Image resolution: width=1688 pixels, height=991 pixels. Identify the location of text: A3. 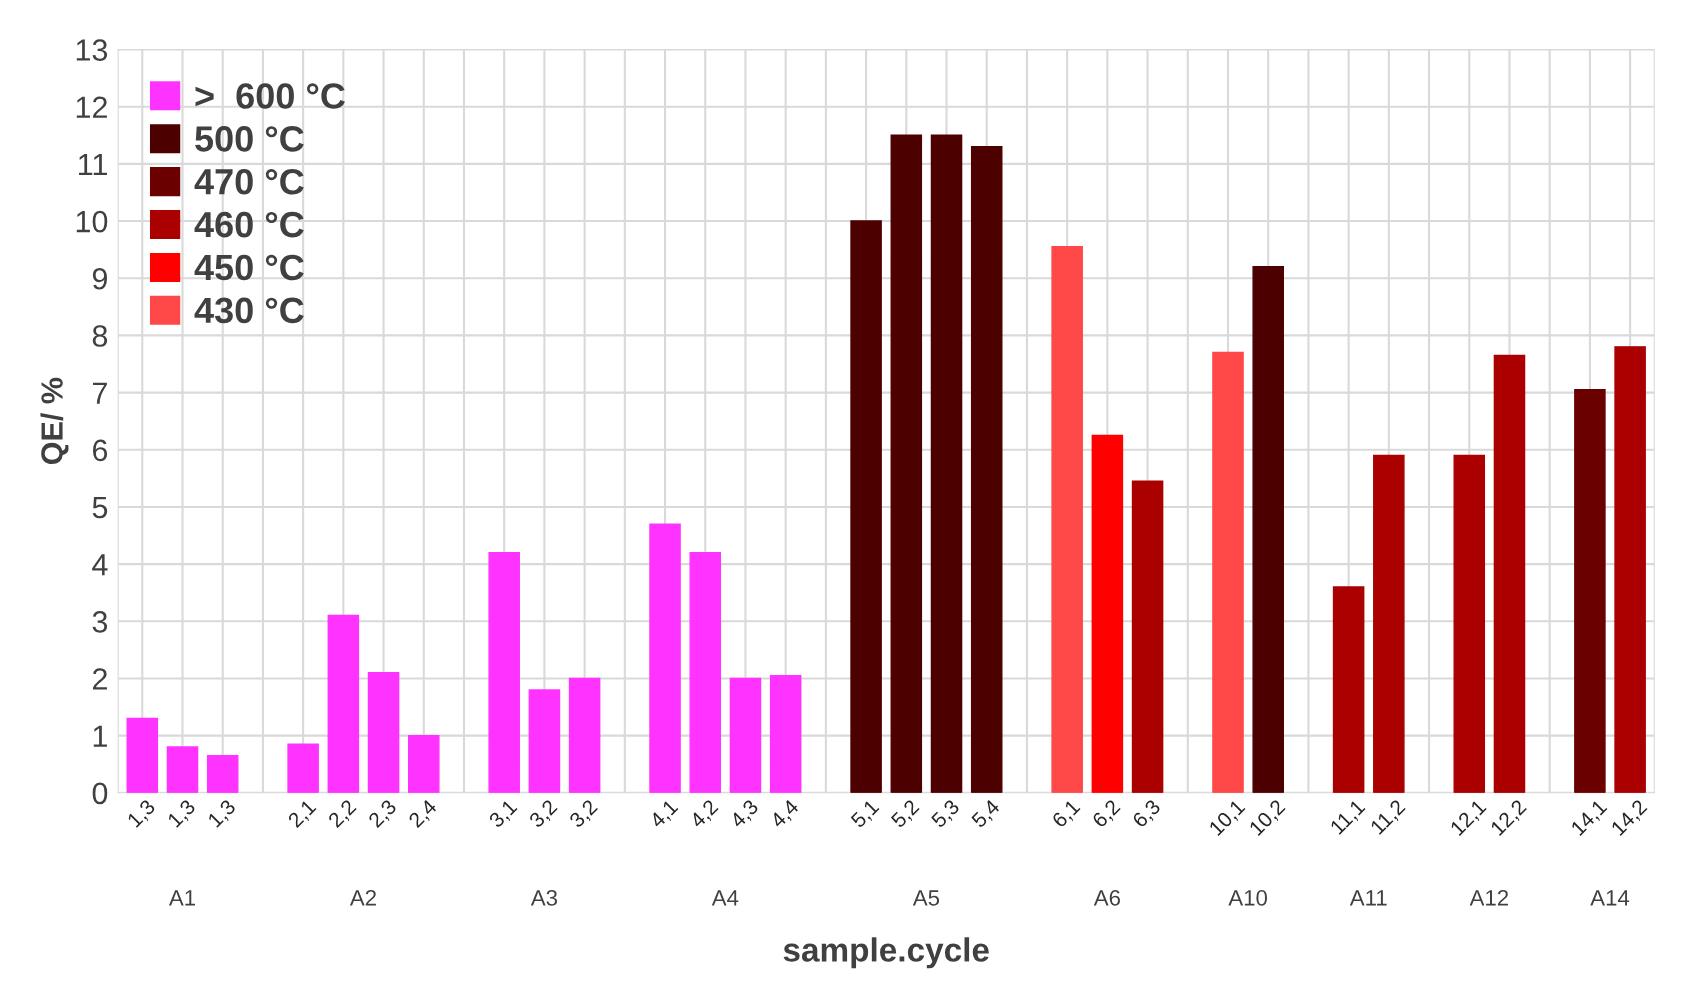
(544, 898).